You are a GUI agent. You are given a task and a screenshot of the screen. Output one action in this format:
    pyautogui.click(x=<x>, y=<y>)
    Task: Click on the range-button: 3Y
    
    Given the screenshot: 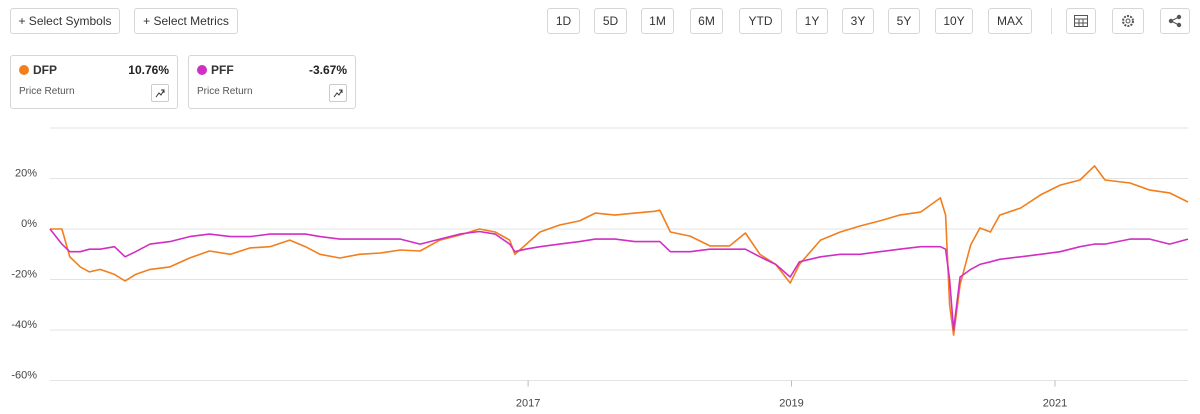 What is the action you would take?
    pyautogui.click(x=858, y=21)
    